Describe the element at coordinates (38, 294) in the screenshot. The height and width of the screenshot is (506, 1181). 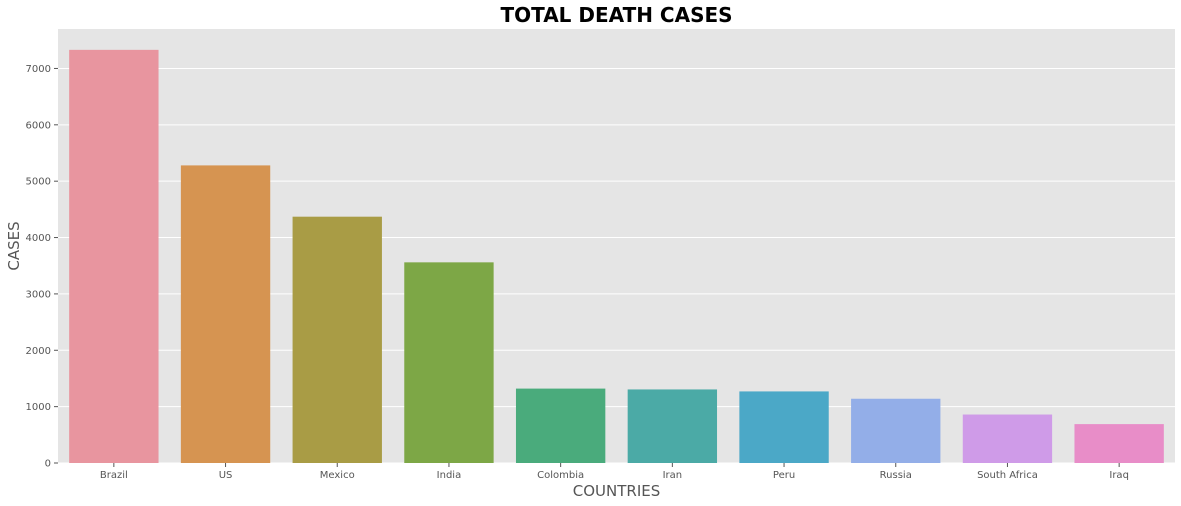
I see `y-tick-label: 3000` at that location.